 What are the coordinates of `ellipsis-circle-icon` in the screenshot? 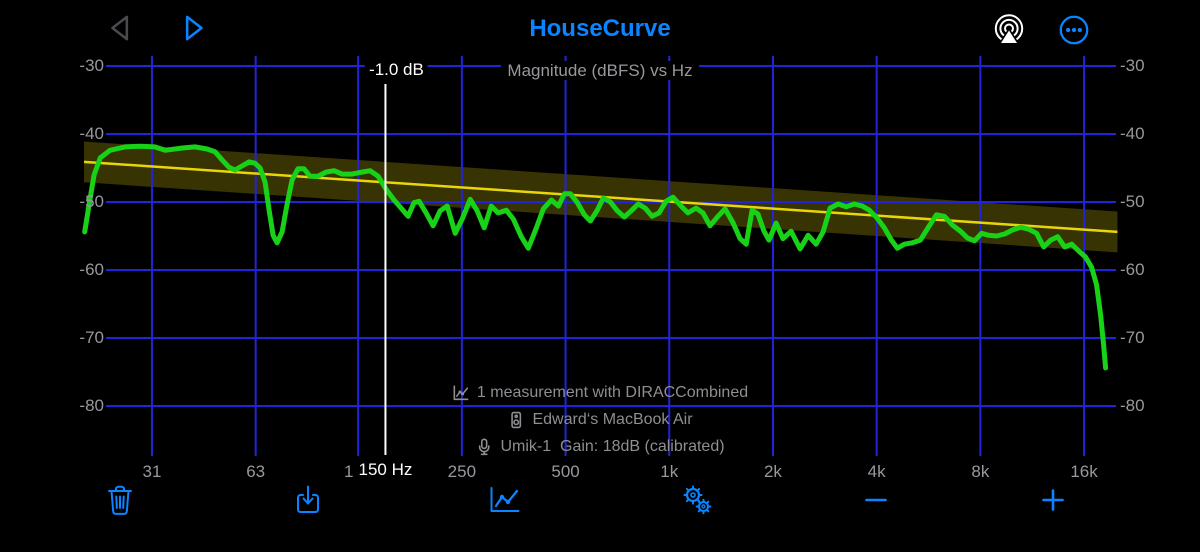 It's located at (1074, 30).